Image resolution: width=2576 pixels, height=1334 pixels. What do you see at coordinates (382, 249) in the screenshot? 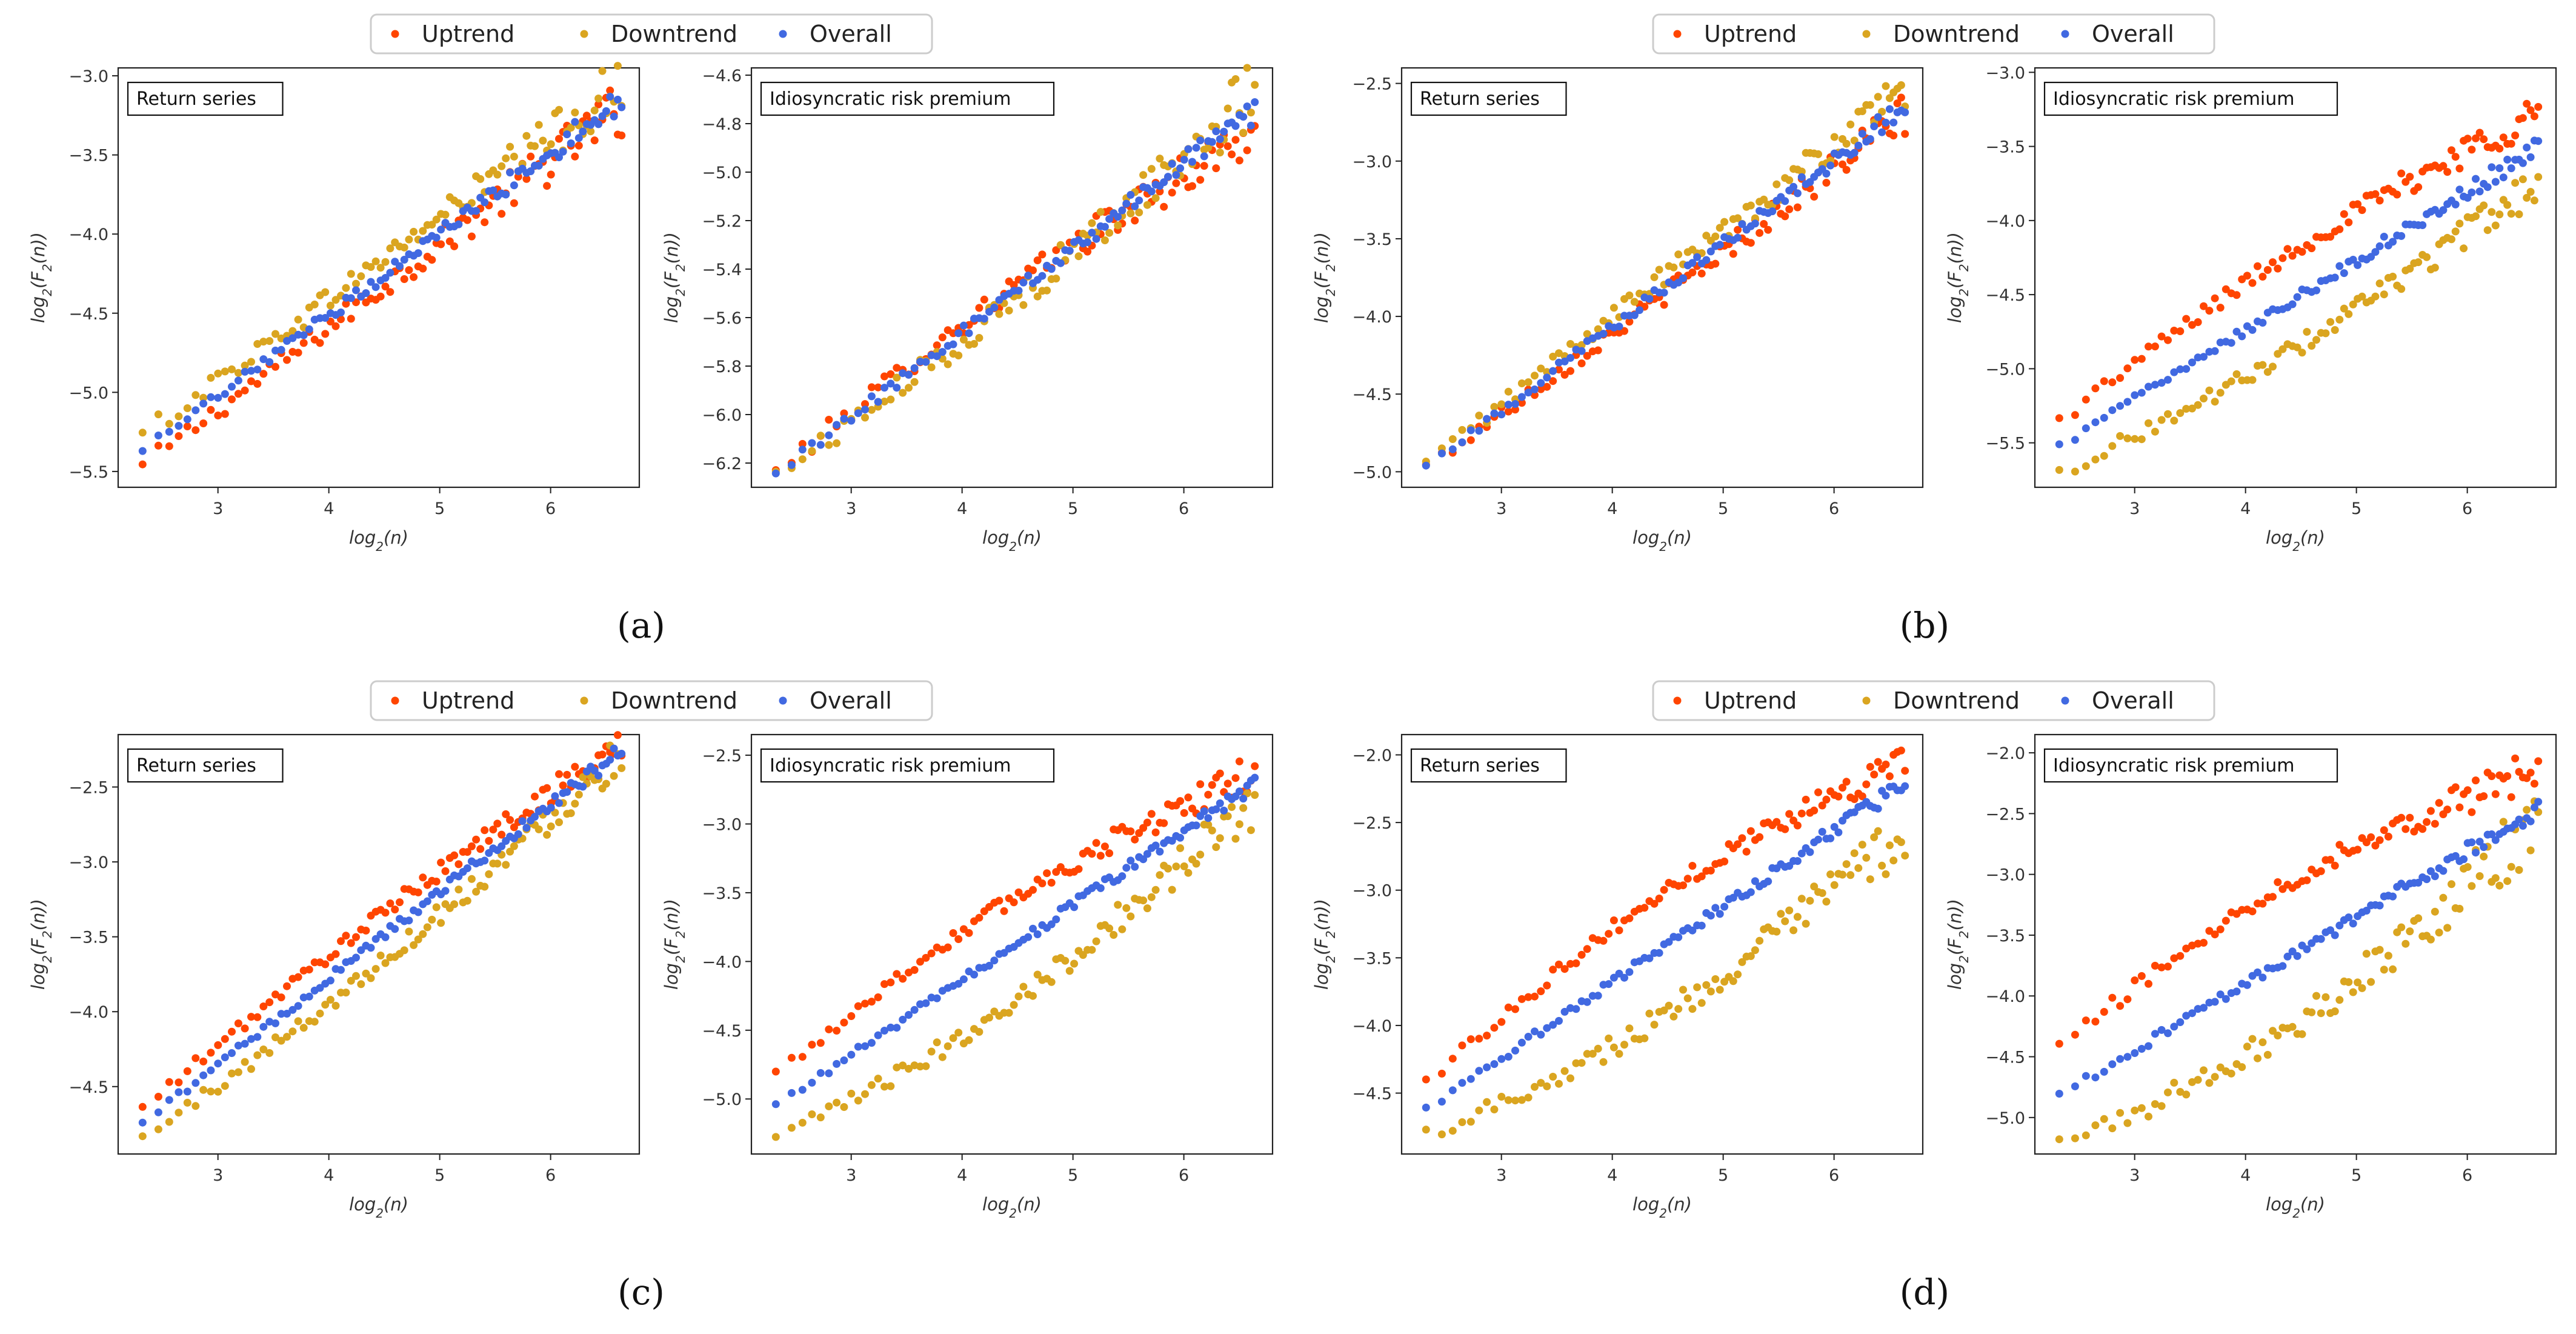
I see `series-downtrend` at bounding box center [382, 249].